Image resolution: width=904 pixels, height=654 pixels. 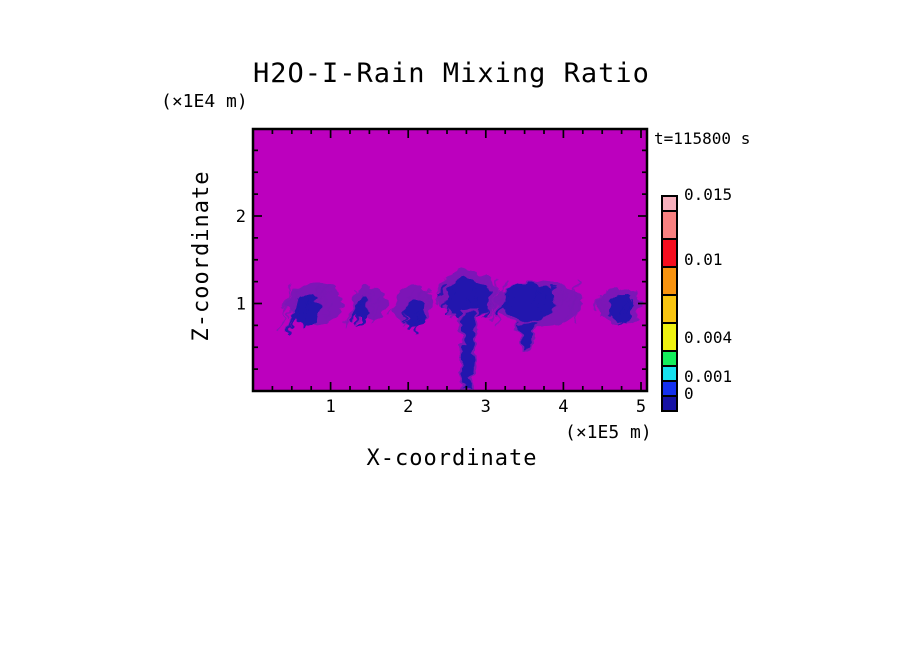 What do you see at coordinates (608, 432) in the screenshot?
I see `x-axis-unit-label: (×1E5 m)` at bounding box center [608, 432].